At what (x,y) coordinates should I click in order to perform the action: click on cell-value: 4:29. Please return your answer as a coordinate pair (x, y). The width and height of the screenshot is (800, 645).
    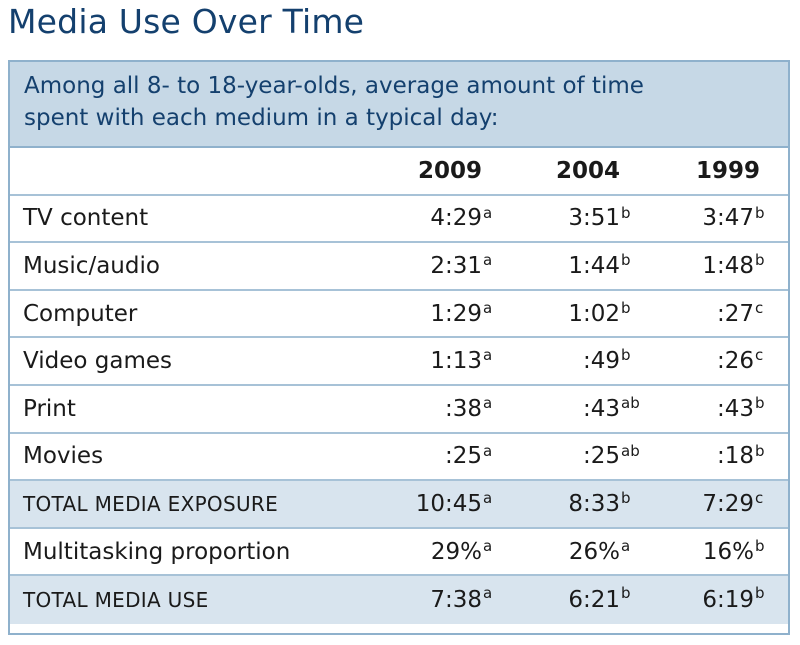
    Looking at the image, I should click on (456, 218).